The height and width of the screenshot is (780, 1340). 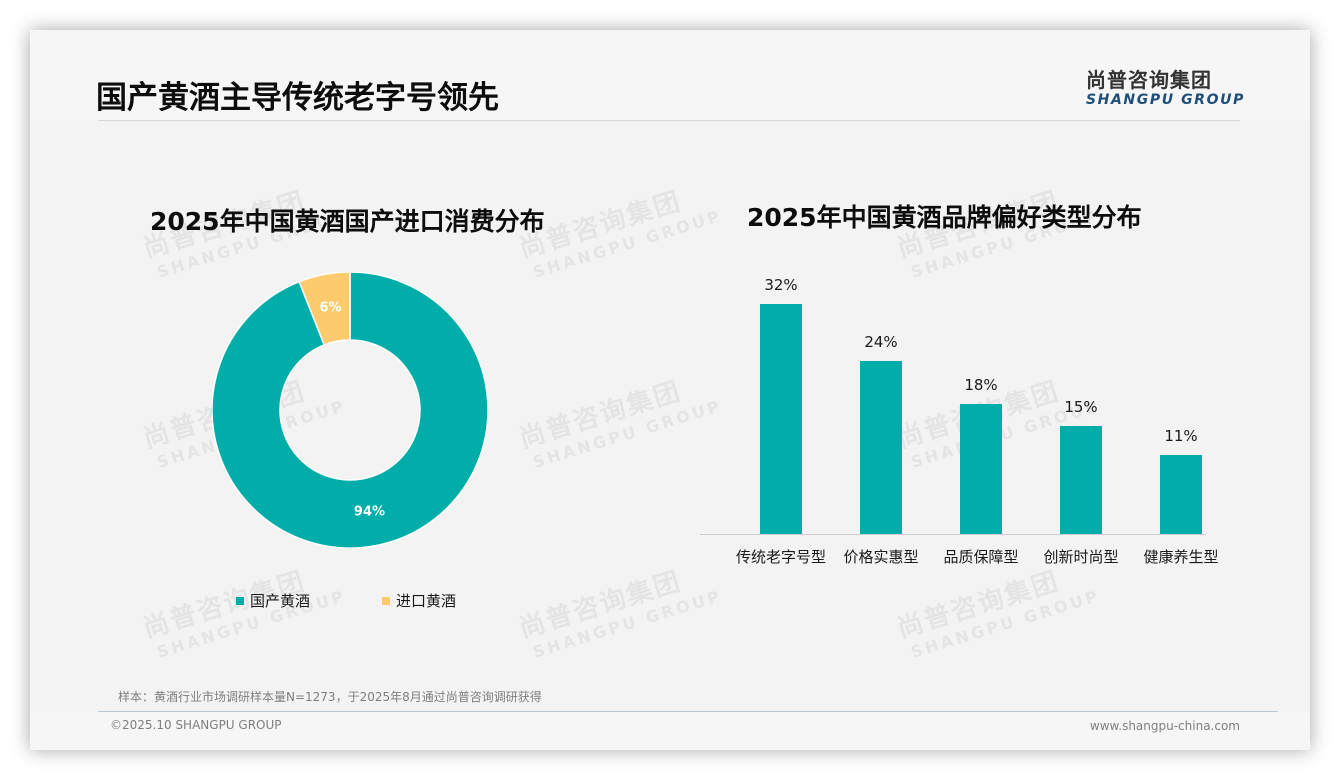 I want to click on bar-value-label: 11%, so click(x=1181, y=435).